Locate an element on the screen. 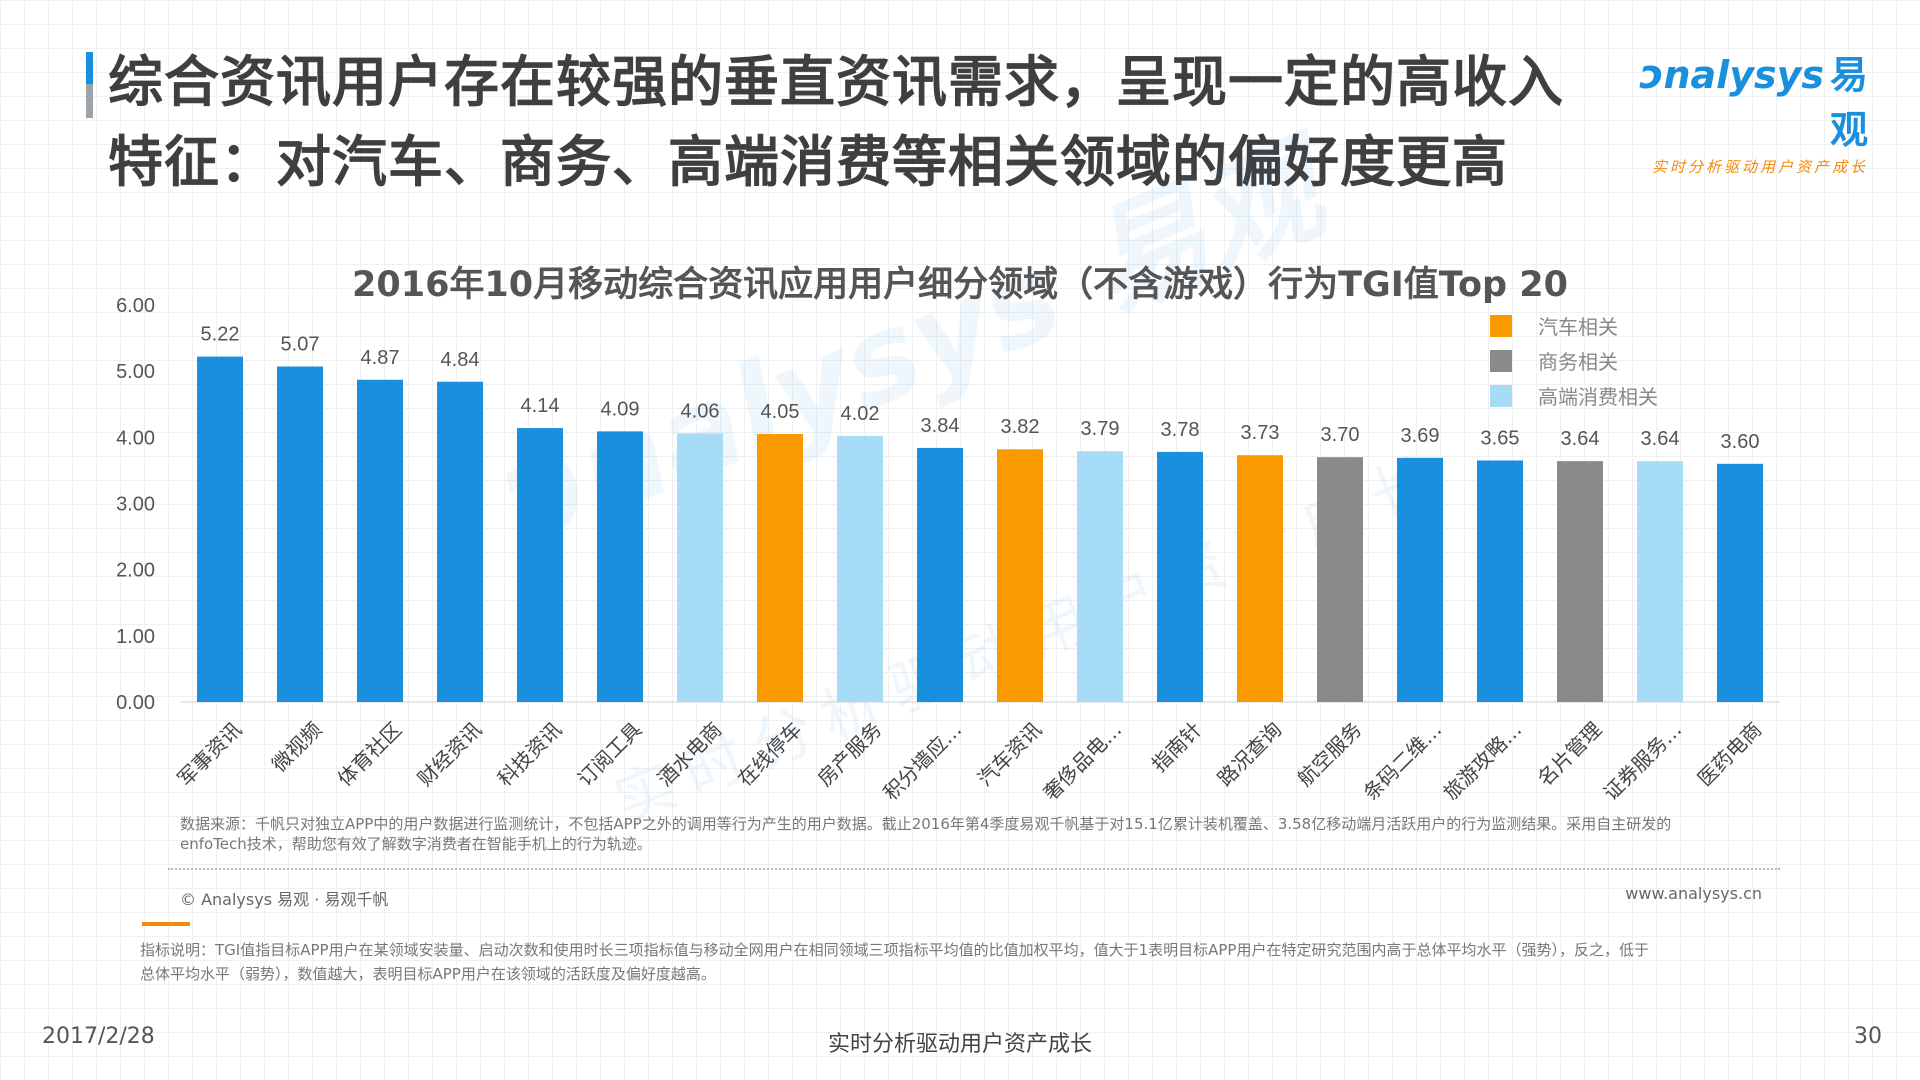  analysys-logo: ↄnalysys 易观 实时分析驱动用户资产成长 is located at coordinates (1748, 110).